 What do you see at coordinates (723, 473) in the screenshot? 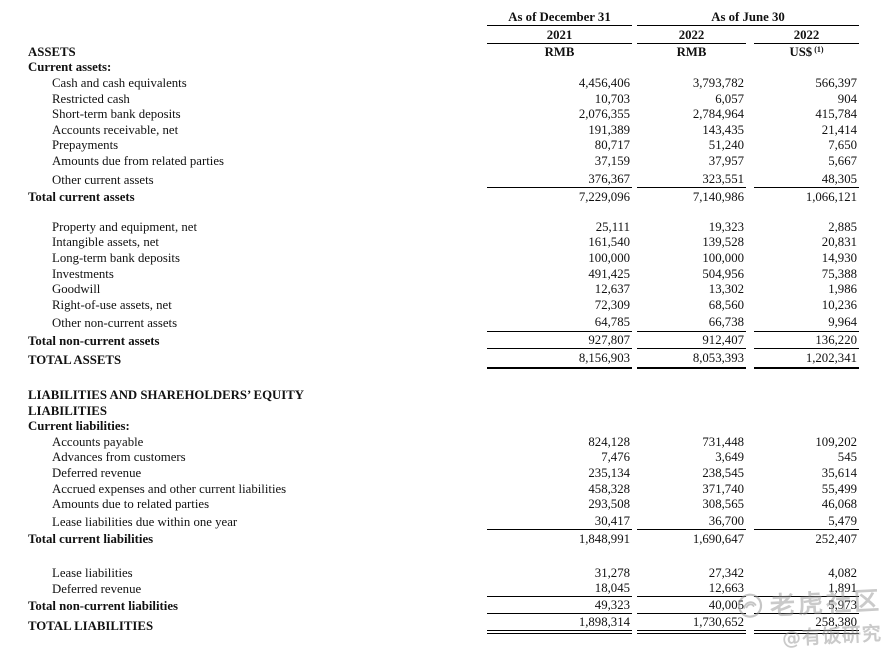
I see `amount-cell: 238,545` at bounding box center [723, 473].